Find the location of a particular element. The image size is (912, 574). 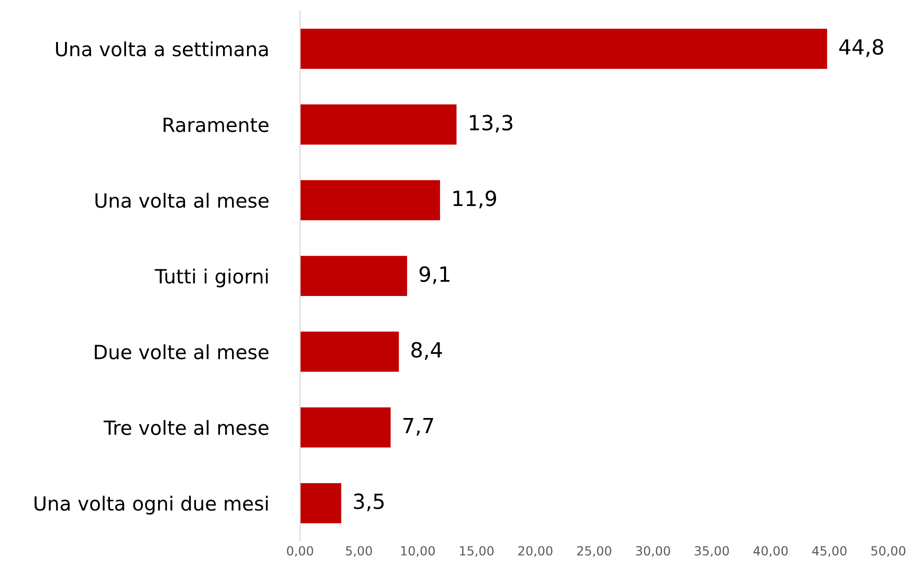

y-tick-label: Raramente is located at coordinates (216, 125).